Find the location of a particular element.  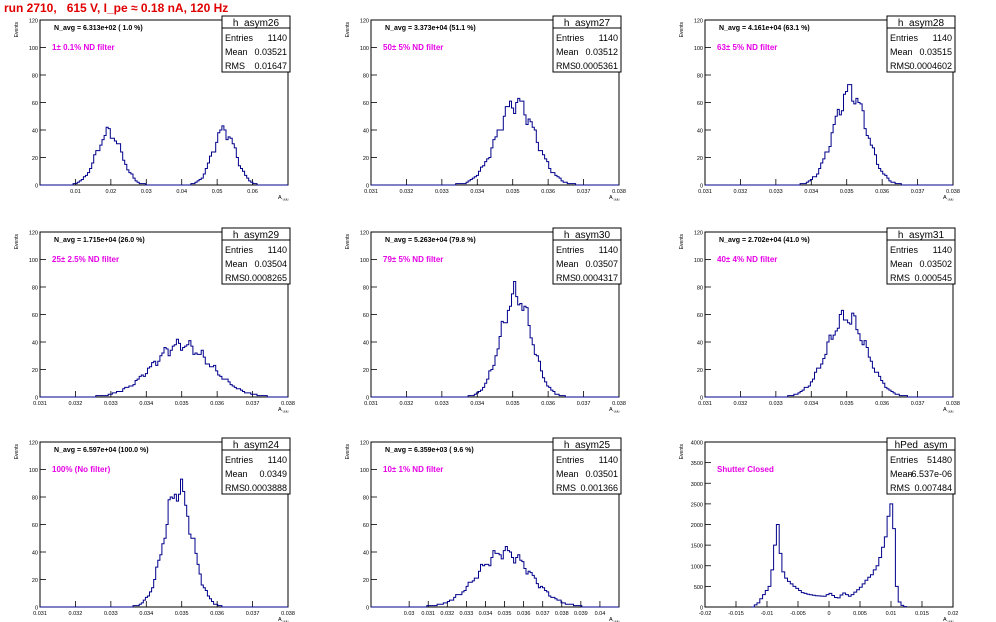

x-tick-label: -0.01 is located at coordinates (767, 614).